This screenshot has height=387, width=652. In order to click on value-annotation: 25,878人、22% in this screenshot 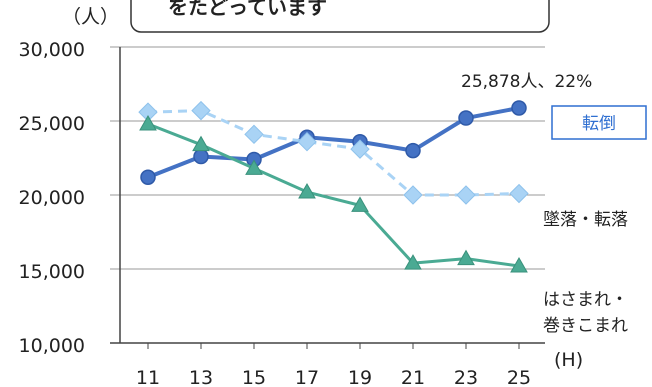, I will do `click(526, 82)`.